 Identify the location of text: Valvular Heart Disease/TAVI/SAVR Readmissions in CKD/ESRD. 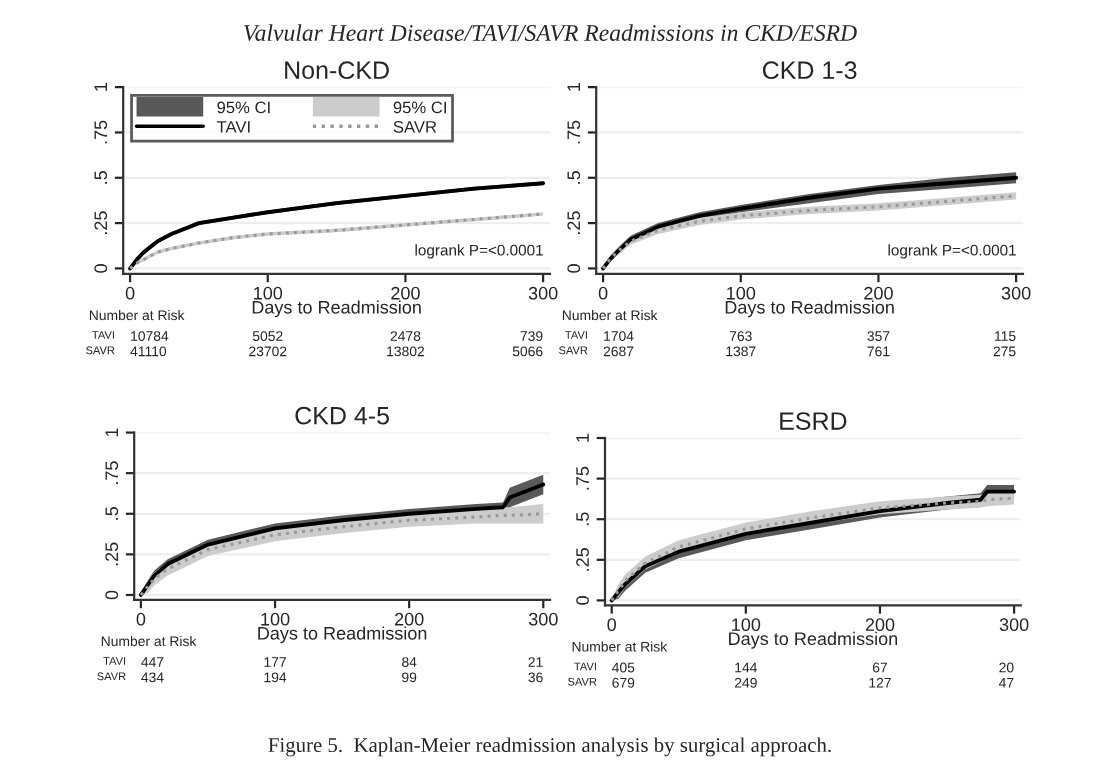
(550, 33).